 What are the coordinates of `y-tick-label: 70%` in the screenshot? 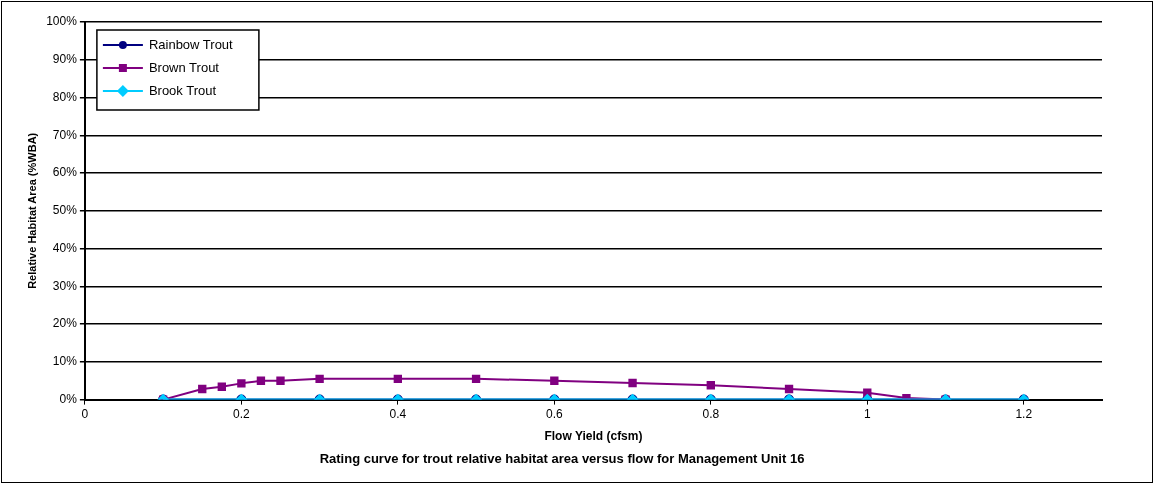 It's located at (65, 134).